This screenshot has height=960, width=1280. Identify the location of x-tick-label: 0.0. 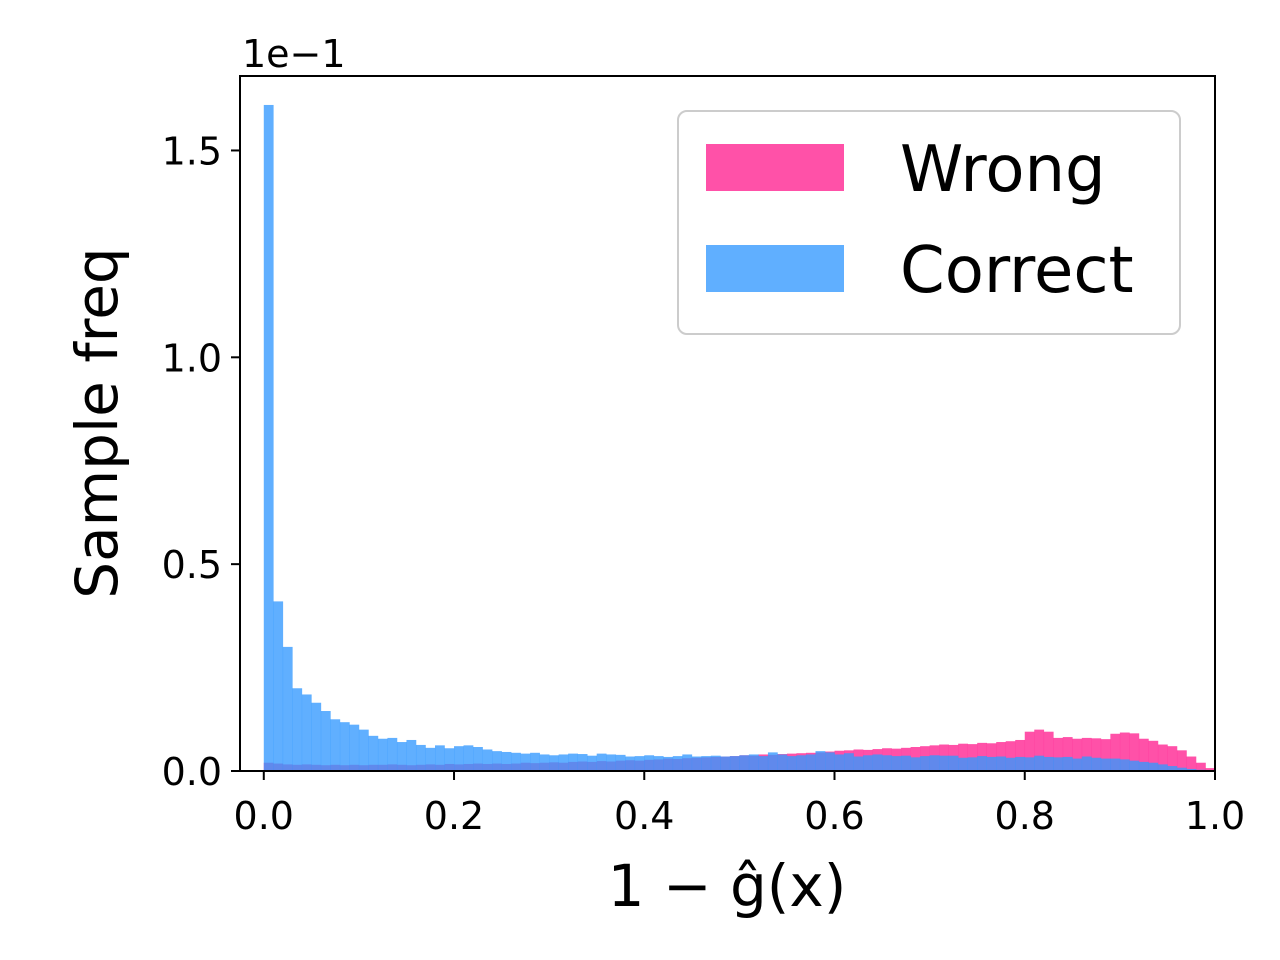
(264, 816).